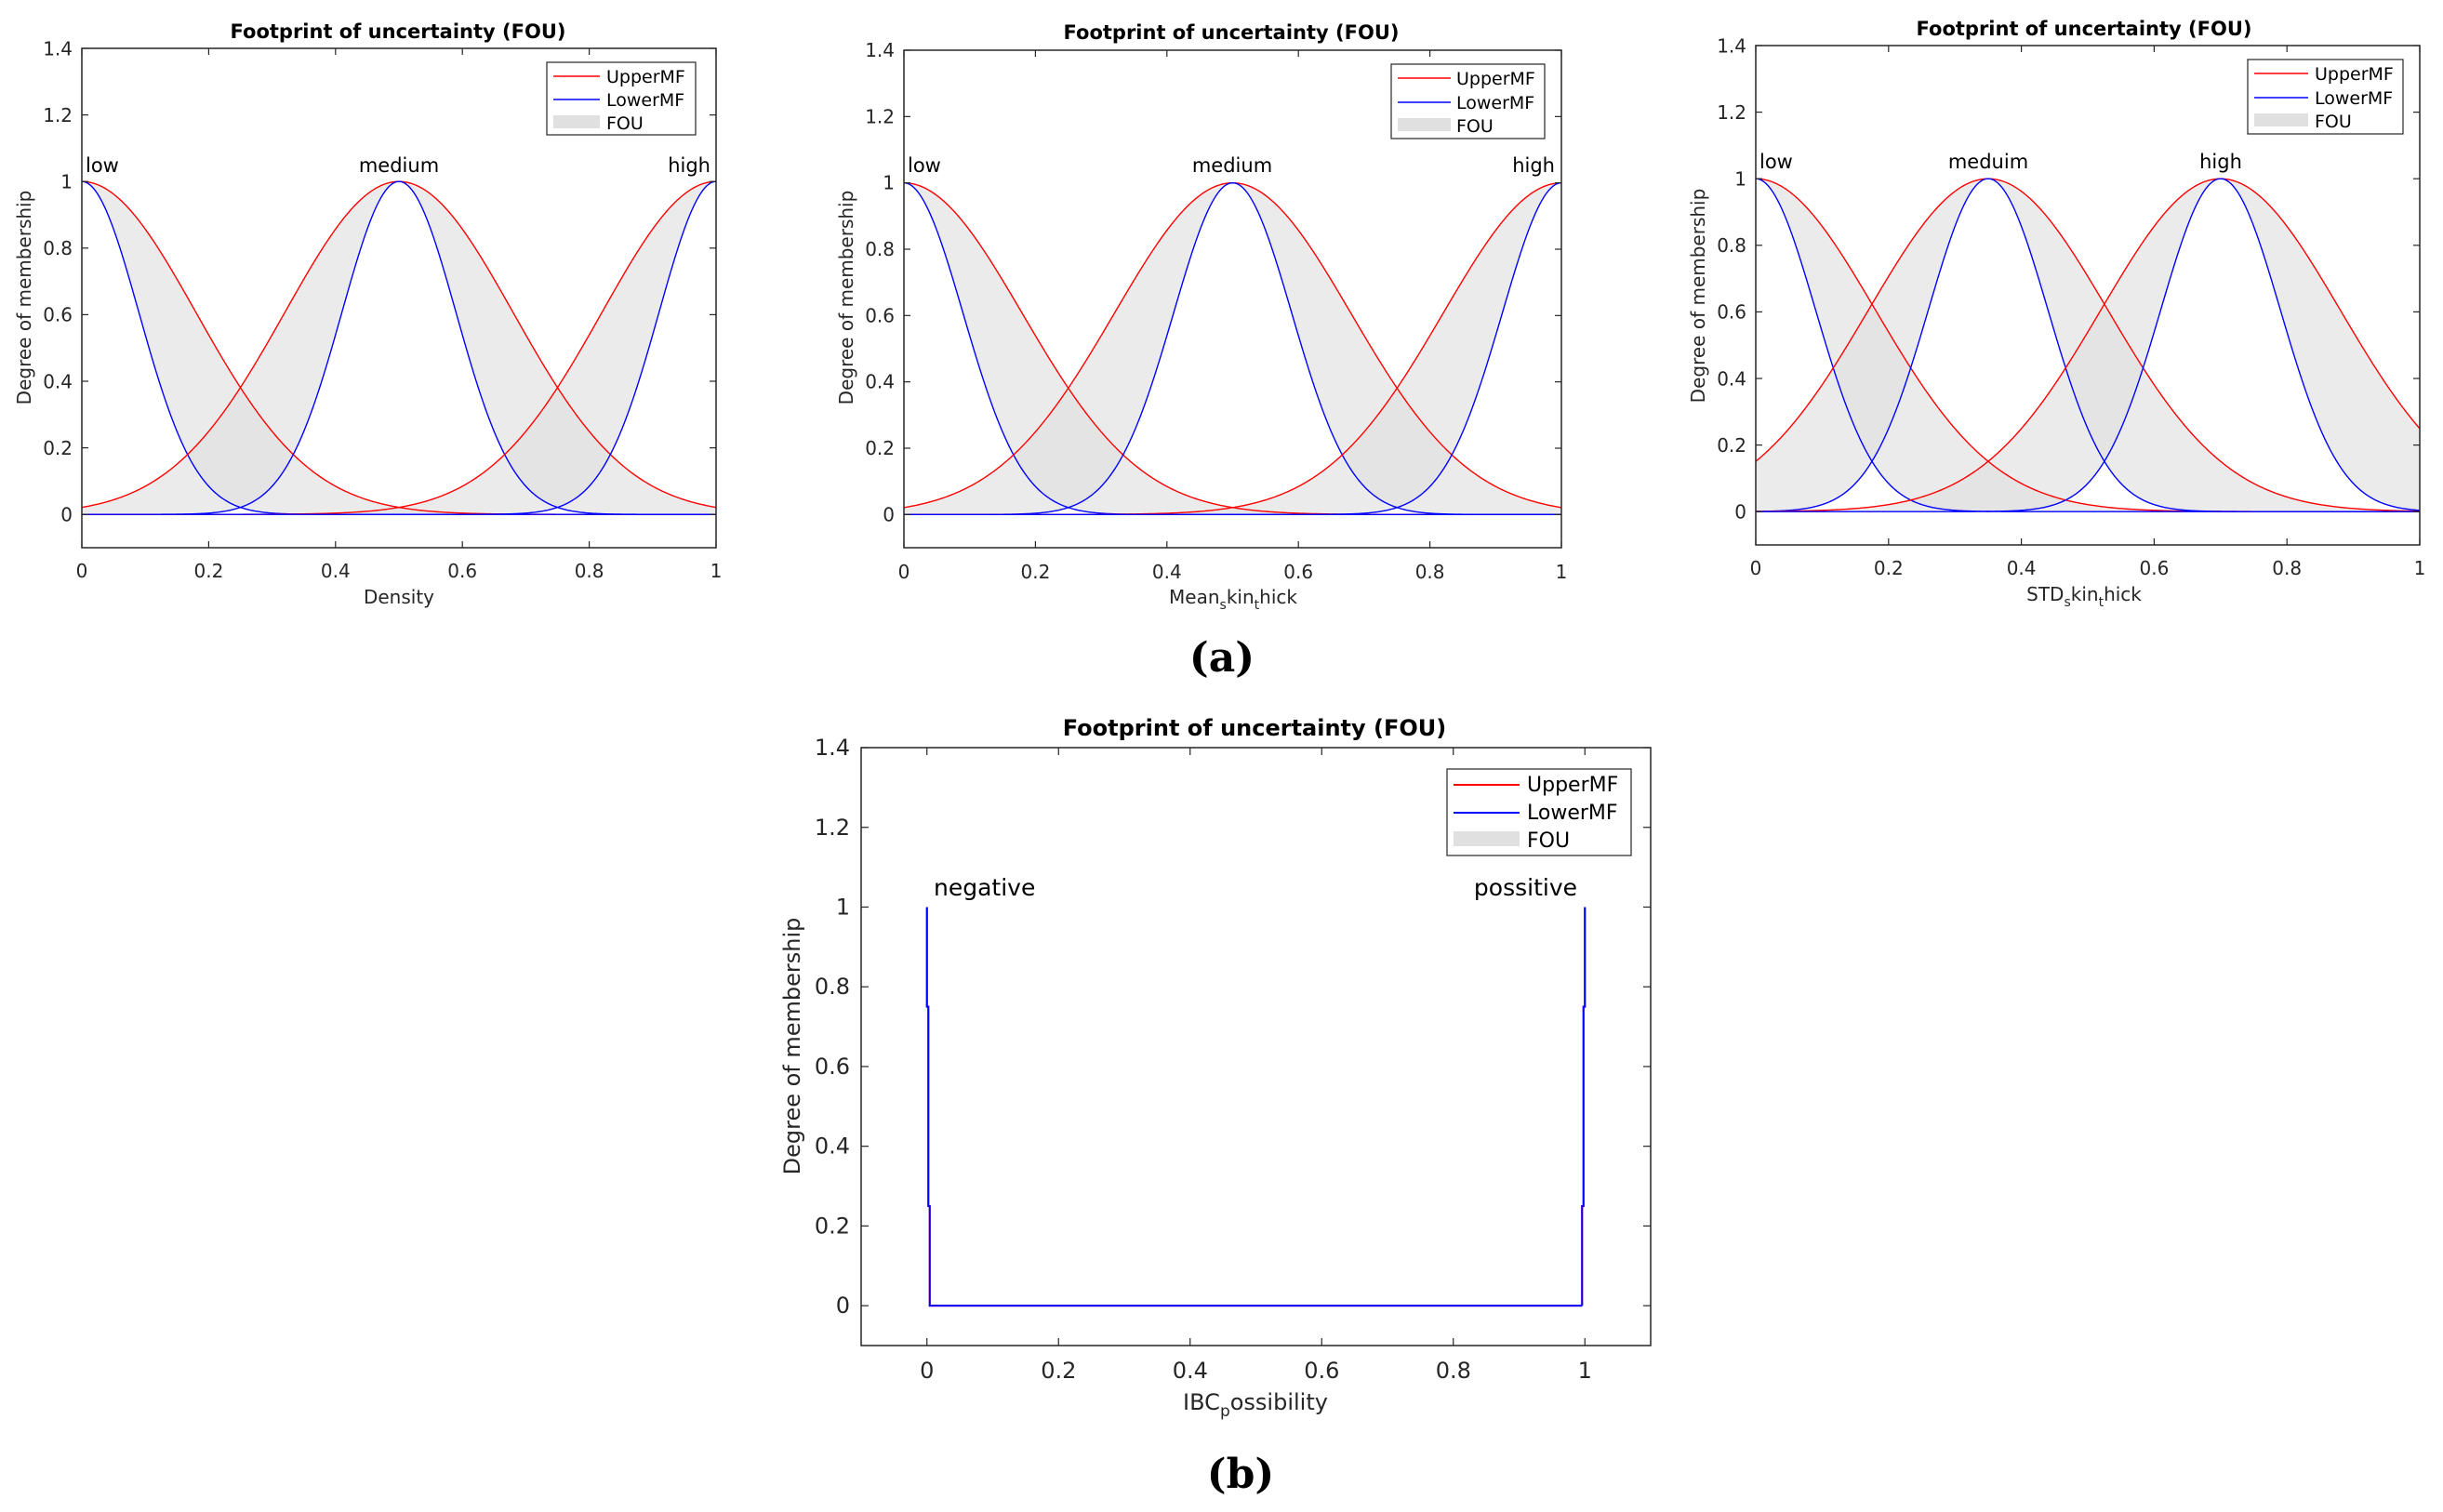 The height and width of the screenshot is (1512, 2443). I want to click on upper-mf-line-meduim, so click(2088, 345).